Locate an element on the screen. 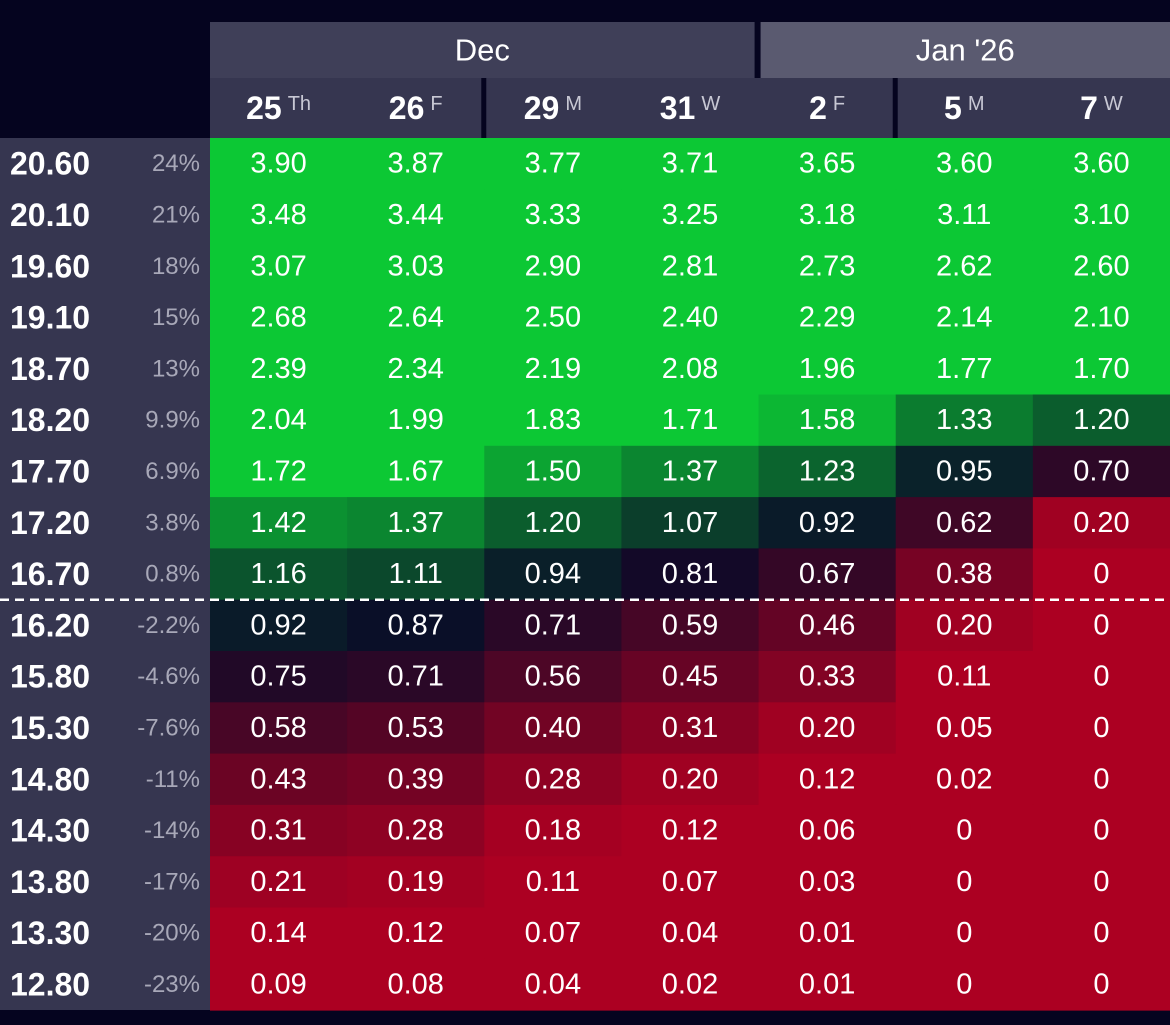  cell-value: 0.04 is located at coordinates (553, 984).